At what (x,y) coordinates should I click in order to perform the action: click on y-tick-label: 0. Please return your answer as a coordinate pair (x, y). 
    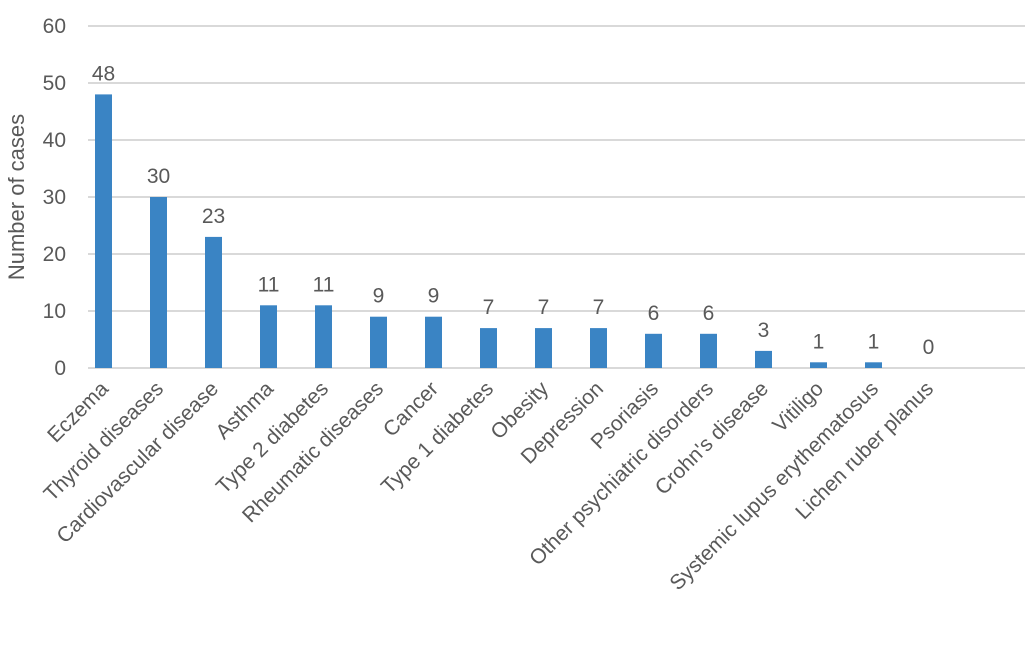
    Looking at the image, I should click on (60, 368).